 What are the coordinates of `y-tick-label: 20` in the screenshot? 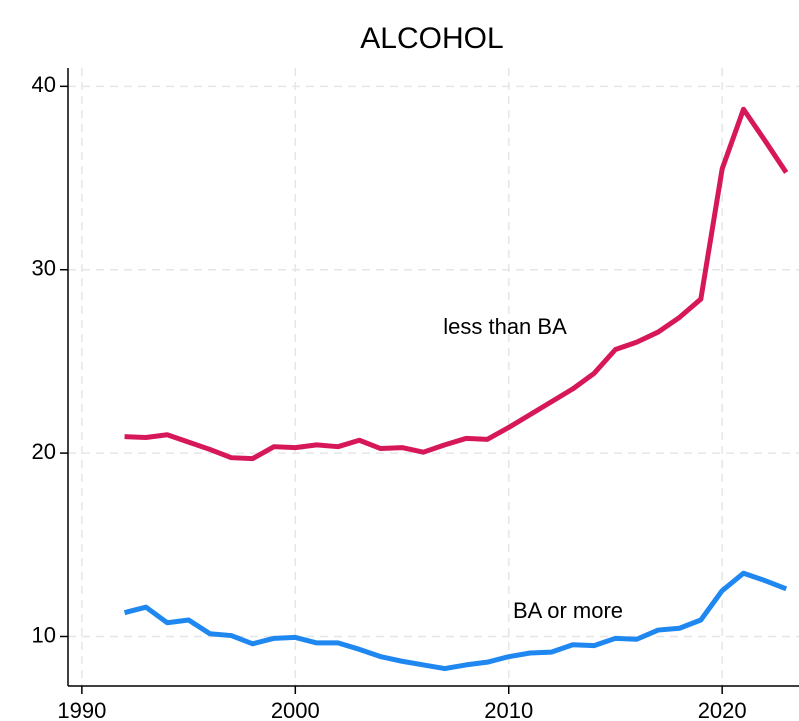 It's located at (44, 451).